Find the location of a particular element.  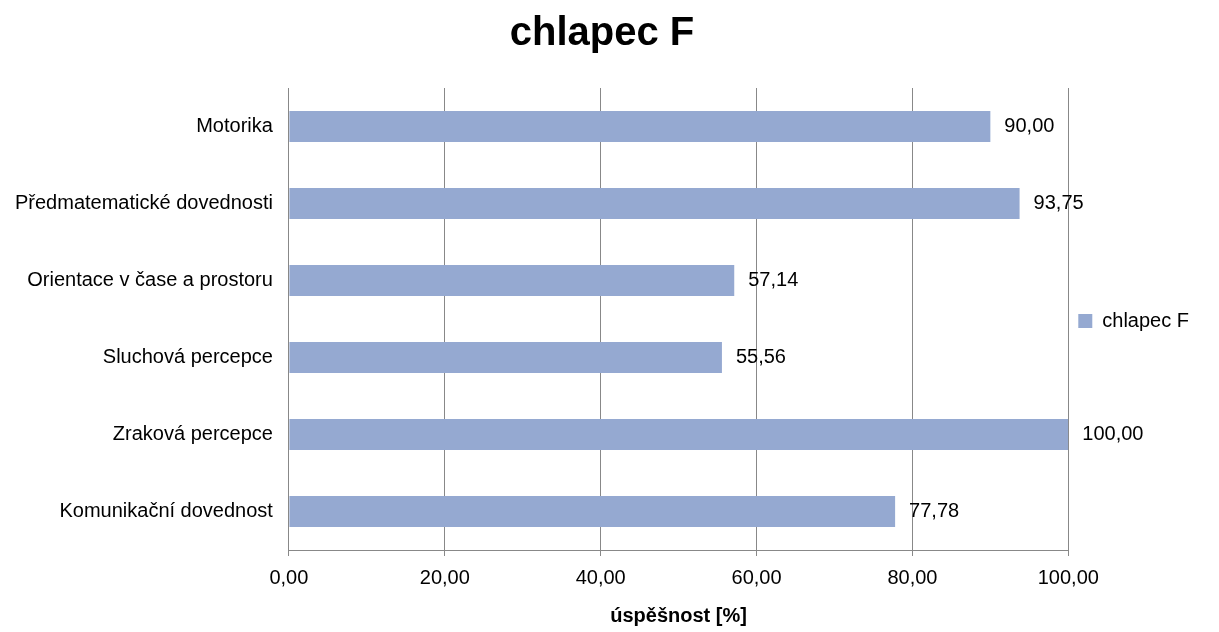

data-label: 57,14 is located at coordinates (773, 279).